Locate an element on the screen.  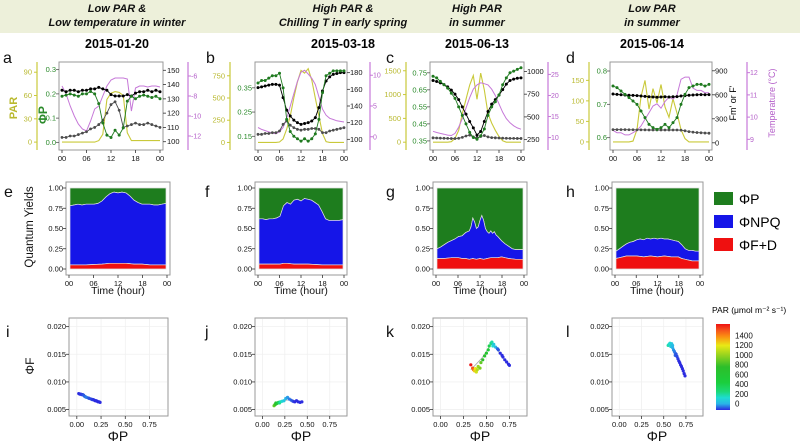
svg-text: 9 is located at coordinates (752, 140).